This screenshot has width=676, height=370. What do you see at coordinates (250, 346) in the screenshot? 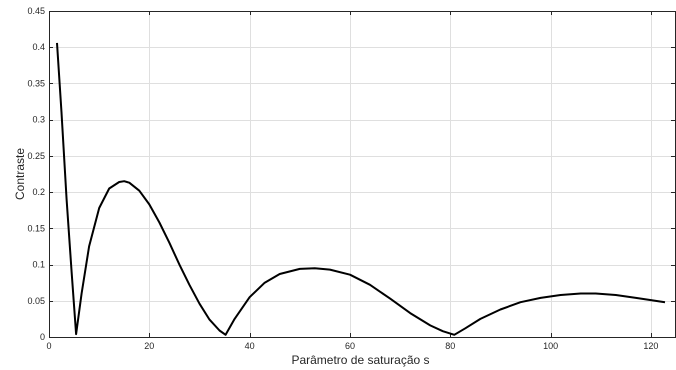
I see `x-tick-label: 40` at bounding box center [250, 346].